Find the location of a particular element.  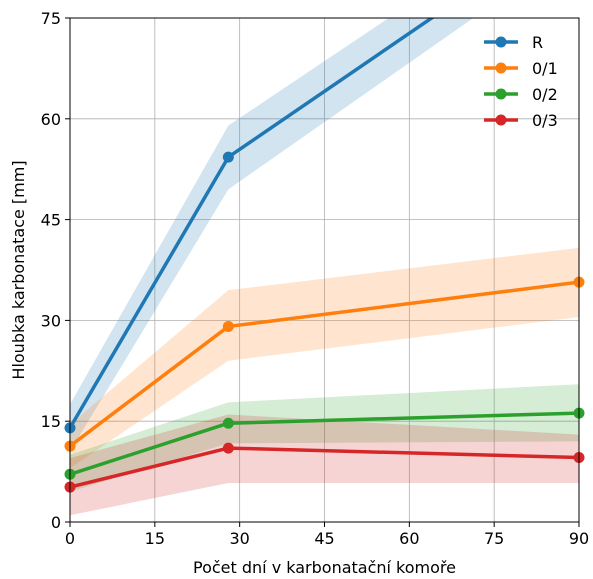

legend: R 0/1 0/2 0/3 is located at coordinates (521, 81).